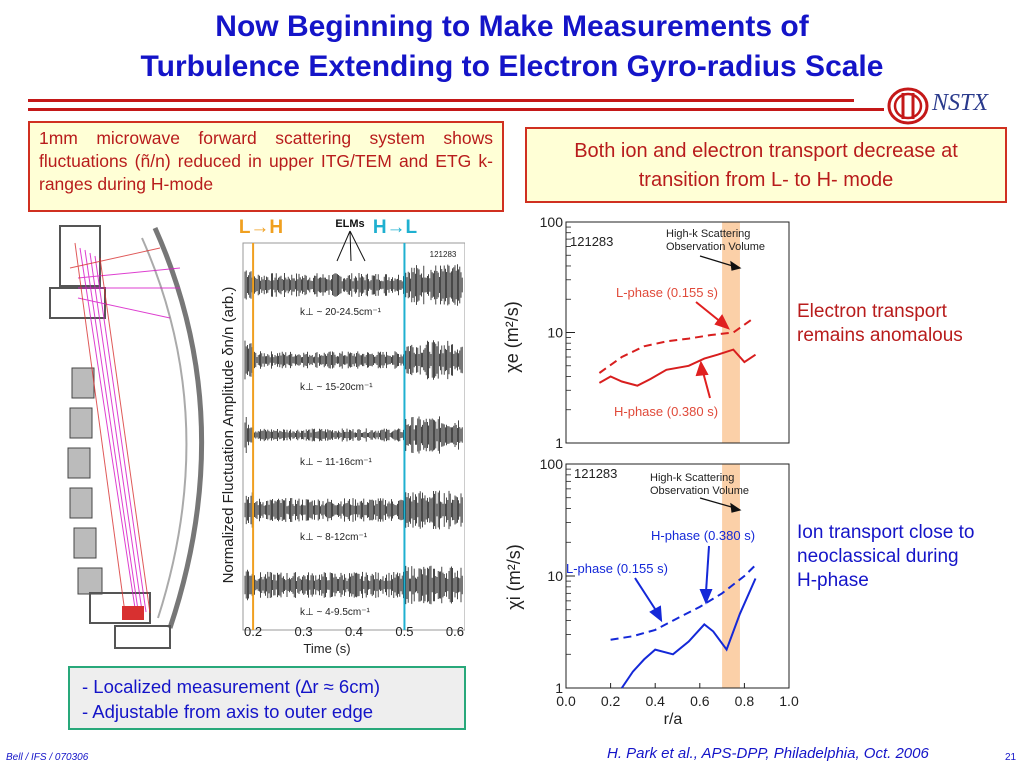  What do you see at coordinates (683, 602) in the screenshot?
I see `chi-i-l-phase-line` at bounding box center [683, 602].